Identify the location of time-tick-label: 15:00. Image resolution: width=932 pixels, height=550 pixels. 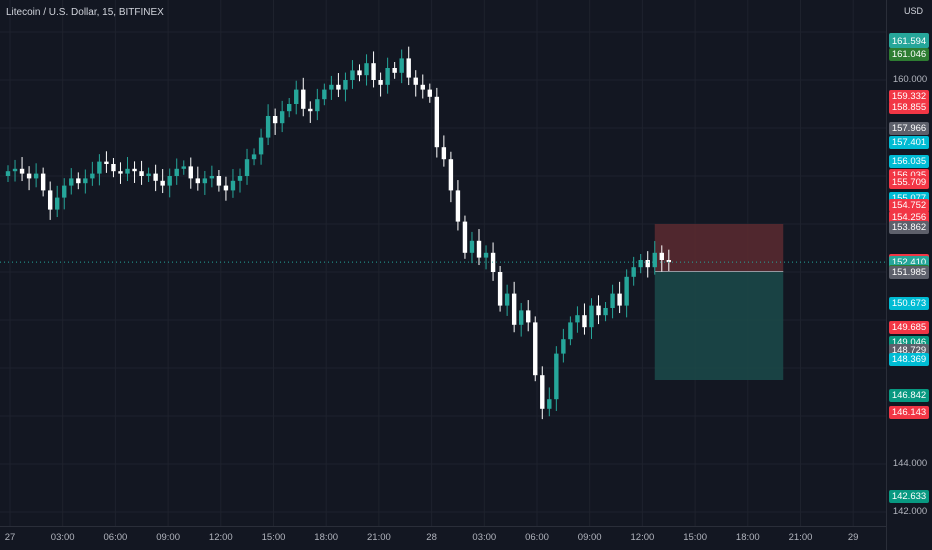
(695, 537).